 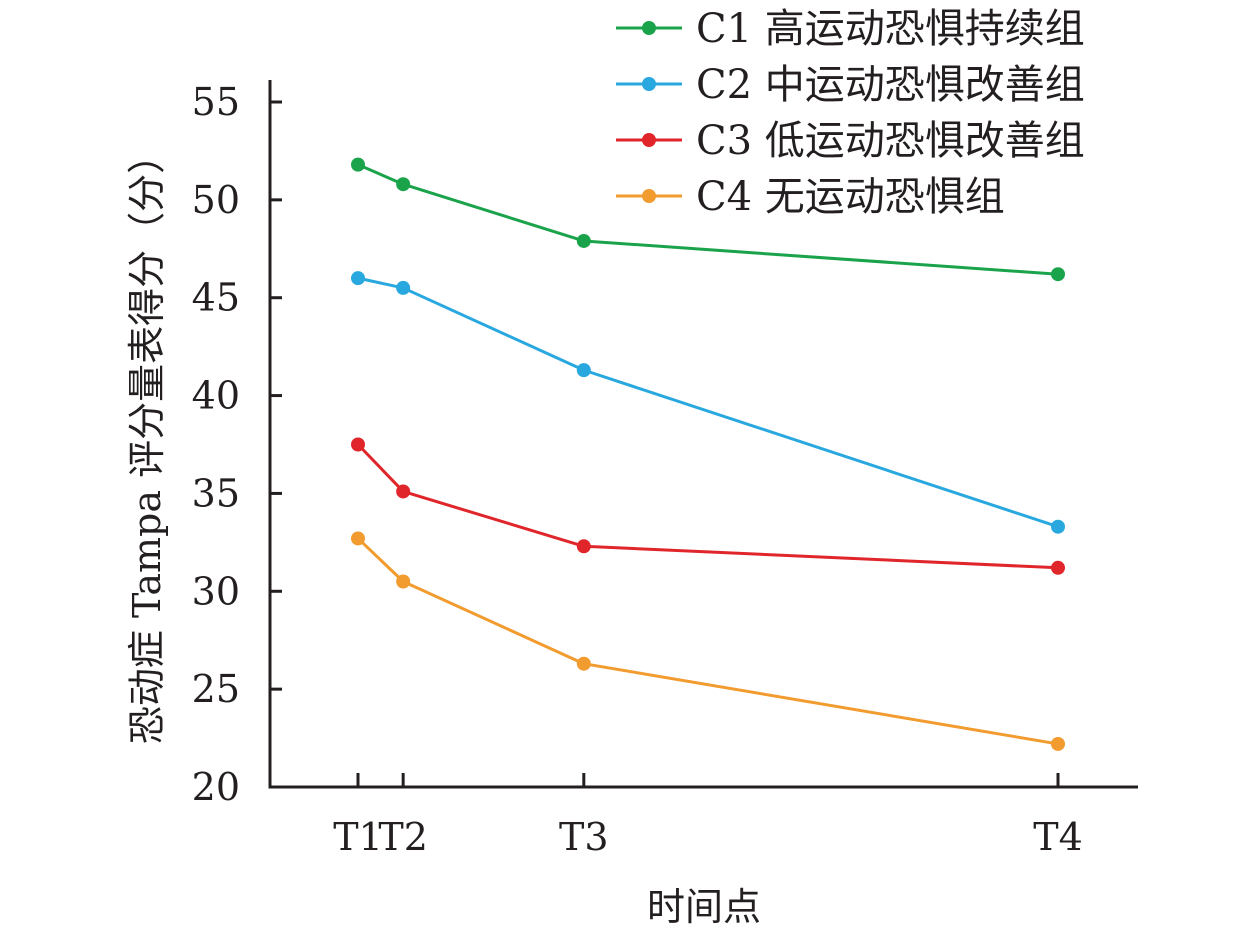 I want to click on legend-item: C2 中运动恐惧改善组, so click(x=850, y=85).